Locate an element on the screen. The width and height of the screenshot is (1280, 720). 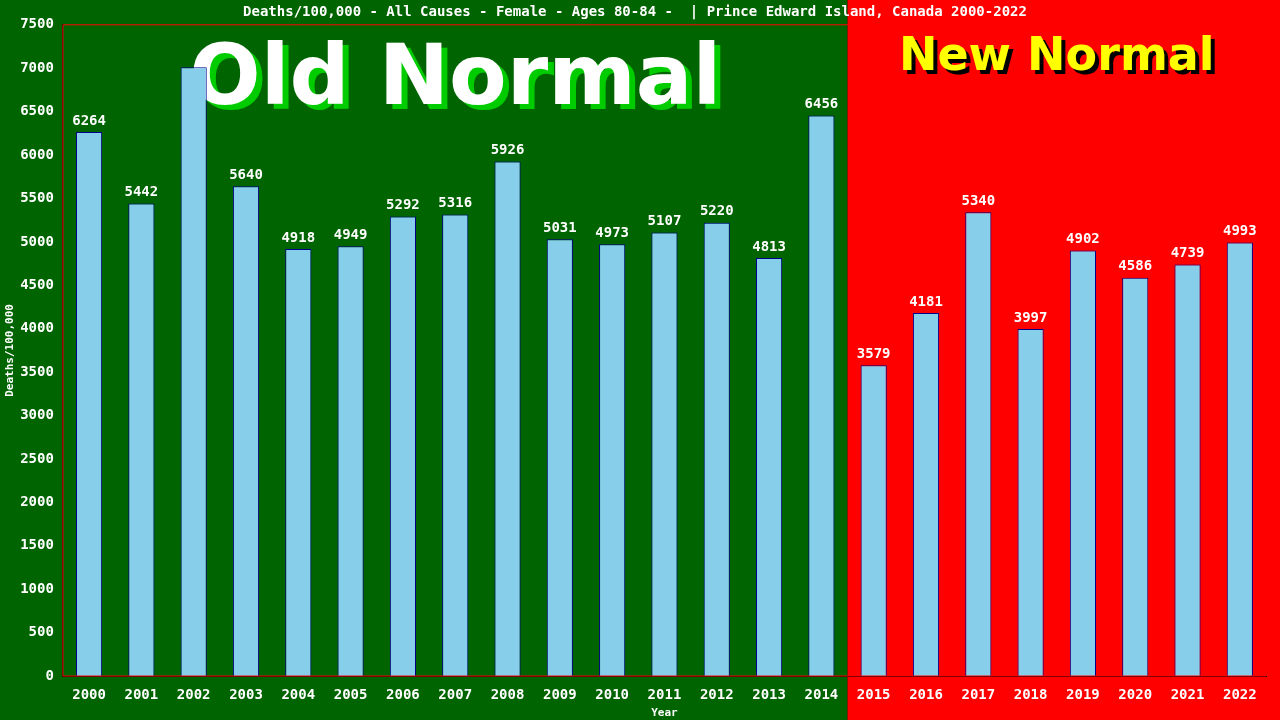
band-label: New Normal is located at coordinates (1056, 53).